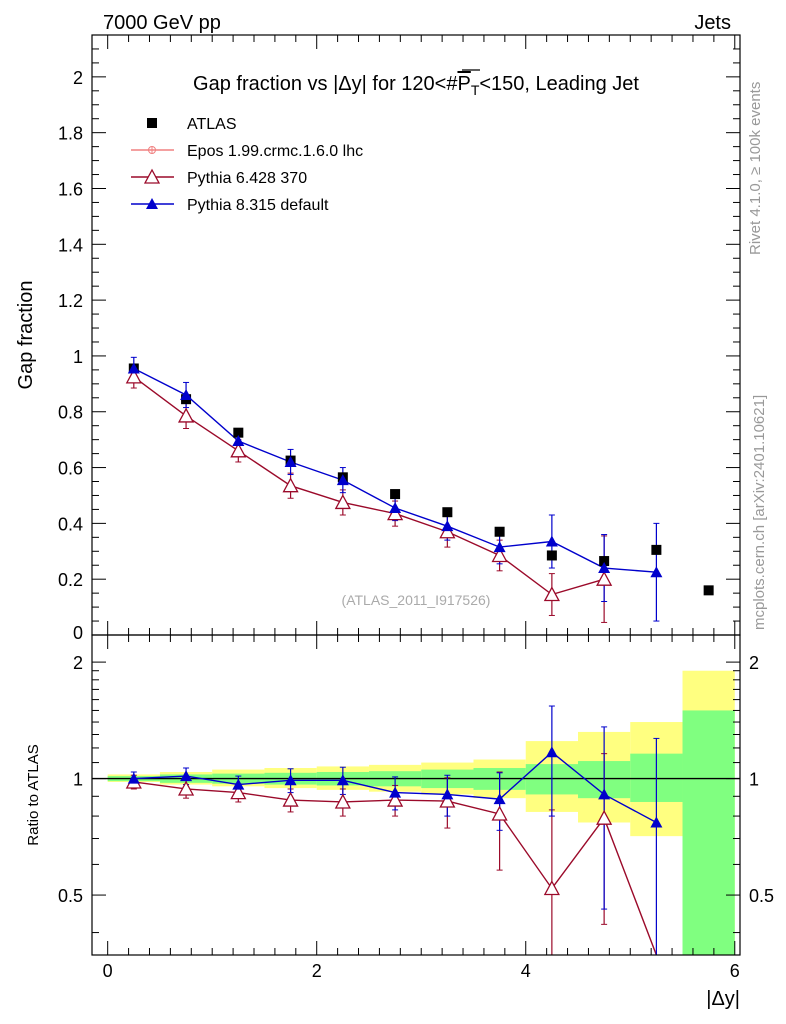 This screenshot has width=786, height=1024. What do you see at coordinates (754, 780) in the screenshot?
I see `ratio-ytick-label-right: 1` at bounding box center [754, 780].